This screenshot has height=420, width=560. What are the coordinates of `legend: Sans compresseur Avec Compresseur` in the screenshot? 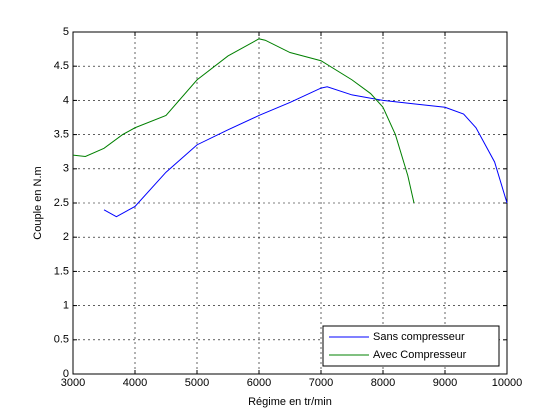 It's located at (411, 346).